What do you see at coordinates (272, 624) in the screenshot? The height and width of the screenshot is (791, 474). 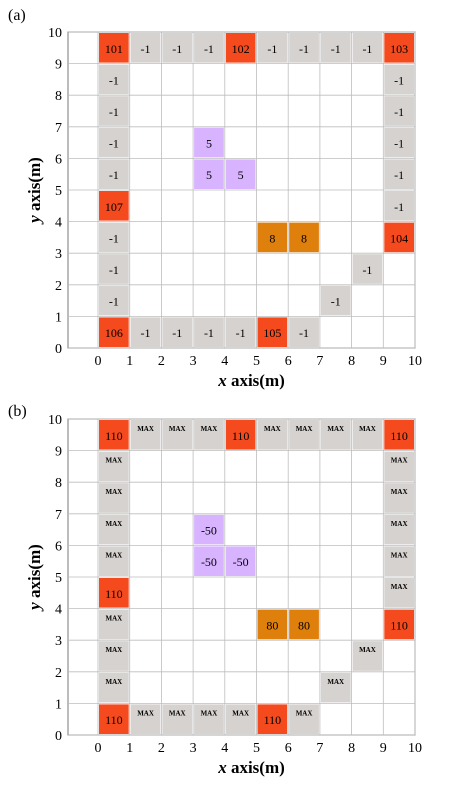 I see `grid-cell-orange` at bounding box center [272, 624].